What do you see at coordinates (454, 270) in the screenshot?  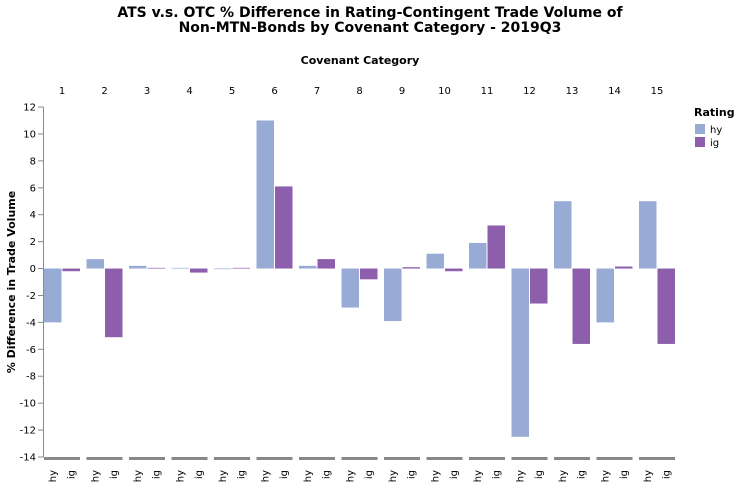 I see `bar-10-ig` at bounding box center [454, 270].